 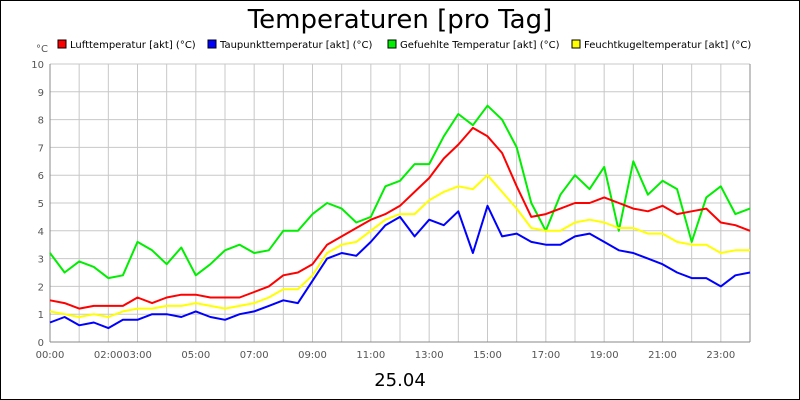 What do you see at coordinates (195, 355) in the screenshot?
I see `x-tick-label: 05:00` at bounding box center [195, 355].